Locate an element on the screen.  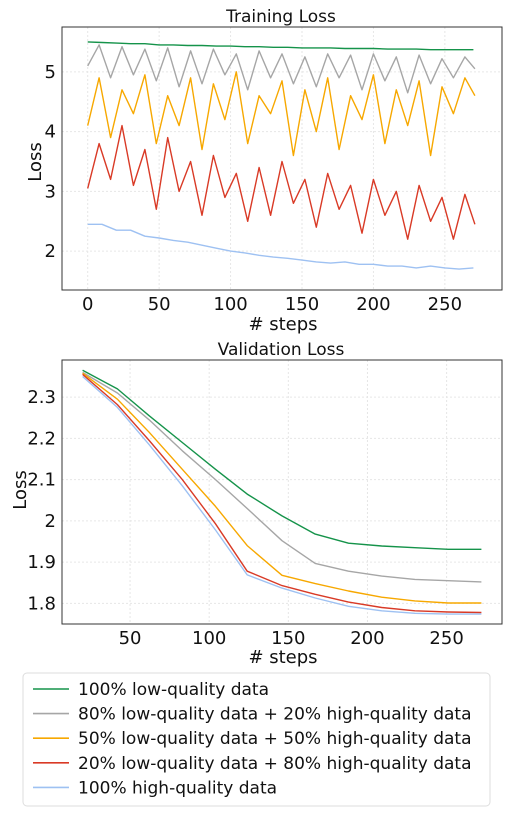
chart-title: Validation Loss is located at coordinates (281, 350).